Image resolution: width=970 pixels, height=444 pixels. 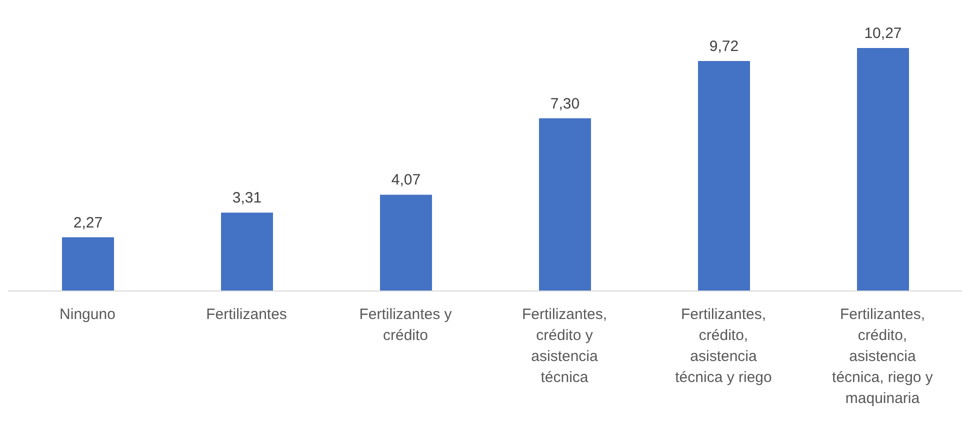 What do you see at coordinates (565, 346) in the screenshot?
I see `x-tick-label: Fertilizantes, crédito y asistencia técnica` at bounding box center [565, 346].